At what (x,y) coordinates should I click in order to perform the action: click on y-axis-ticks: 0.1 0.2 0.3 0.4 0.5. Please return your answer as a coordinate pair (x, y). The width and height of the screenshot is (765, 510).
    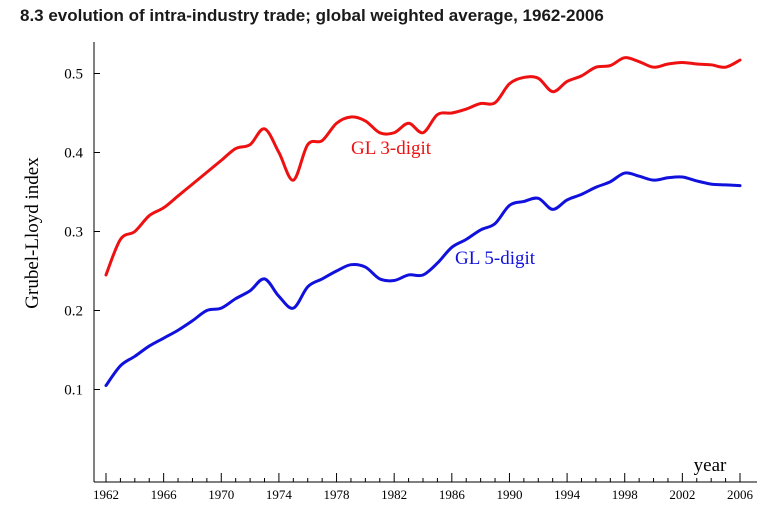
    Looking at the image, I should click on (82, 233).